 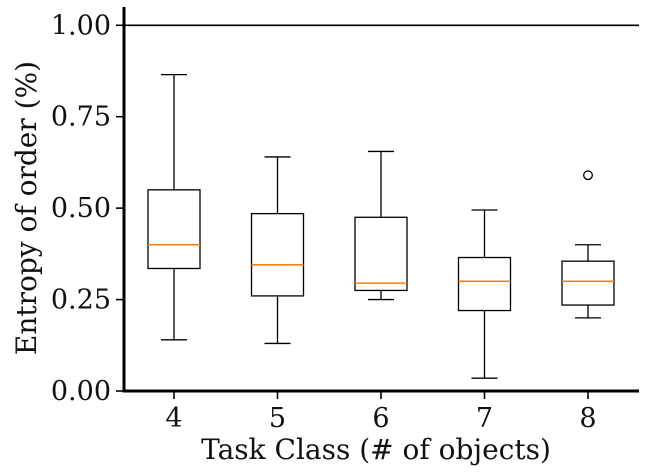 I want to click on y-tick-label: 0.75, so click(x=81, y=117).